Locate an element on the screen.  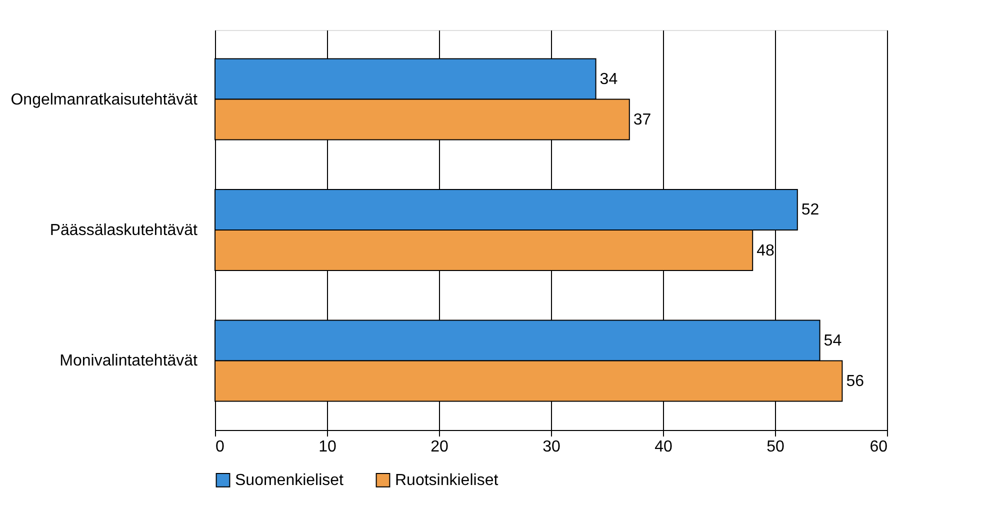
data-label: 48 is located at coordinates (765, 251).